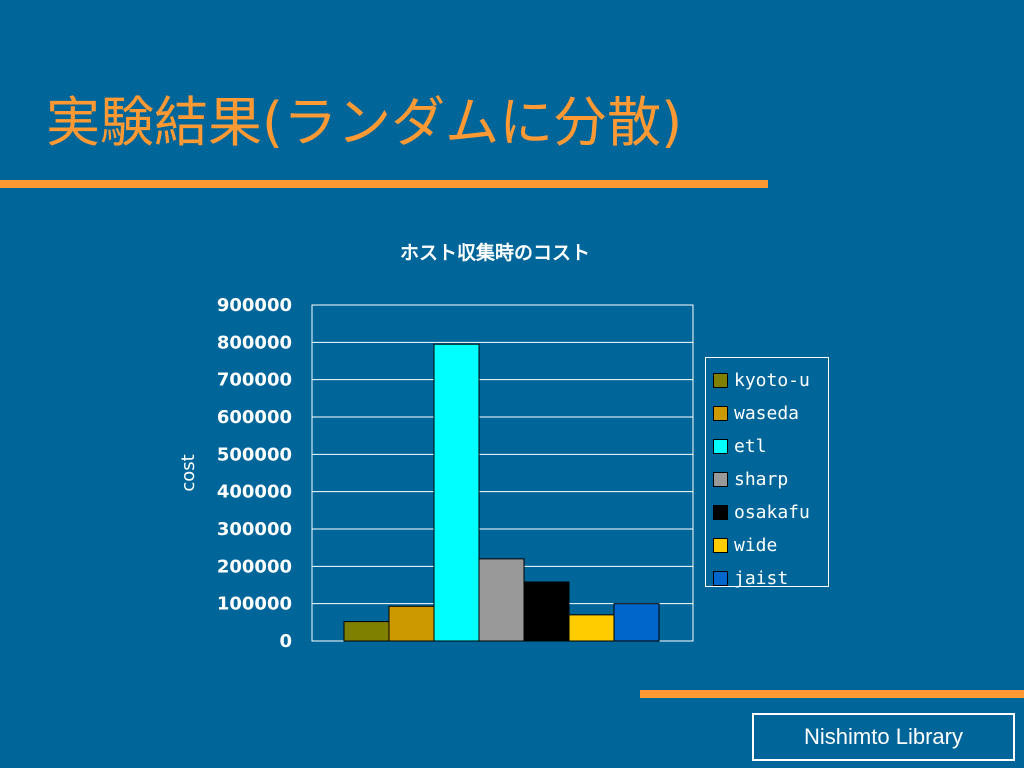 This screenshot has height=768, width=1024. What do you see at coordinates (254, 454) in the screenshot?
I see `y-tick-label: 500000` at bounding box center [254, 454].